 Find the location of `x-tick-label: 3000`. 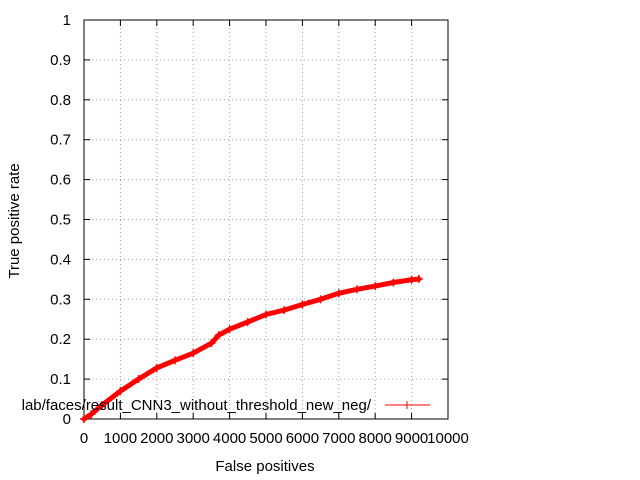

x-tick-label: 3000 is located at coordinates (193, 438).